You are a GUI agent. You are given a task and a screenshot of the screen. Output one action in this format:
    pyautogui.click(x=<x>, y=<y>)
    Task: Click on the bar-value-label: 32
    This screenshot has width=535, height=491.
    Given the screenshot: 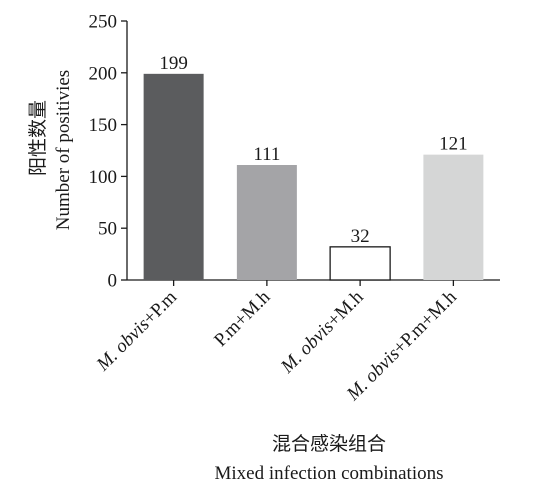 What is the action you would take?
    pyautogui.click(x=360, y=236)
    